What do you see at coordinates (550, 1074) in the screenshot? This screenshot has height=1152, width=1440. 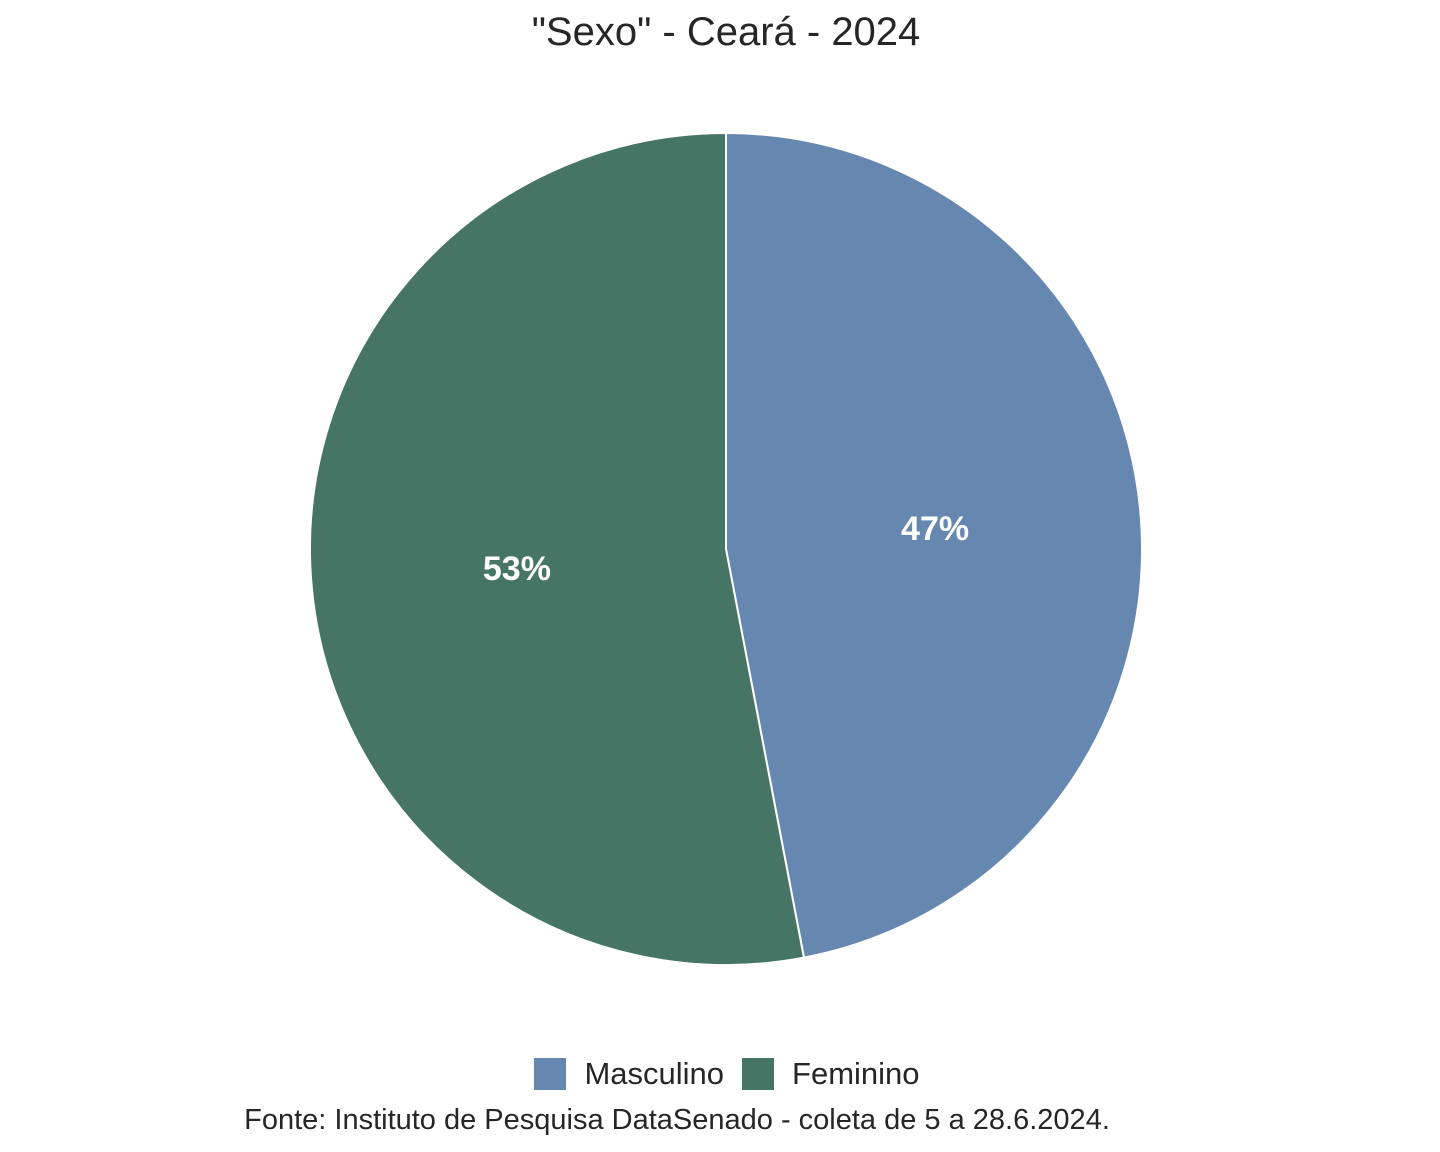 I see `legend-key-masculino` at bounding box center [550, 1074].